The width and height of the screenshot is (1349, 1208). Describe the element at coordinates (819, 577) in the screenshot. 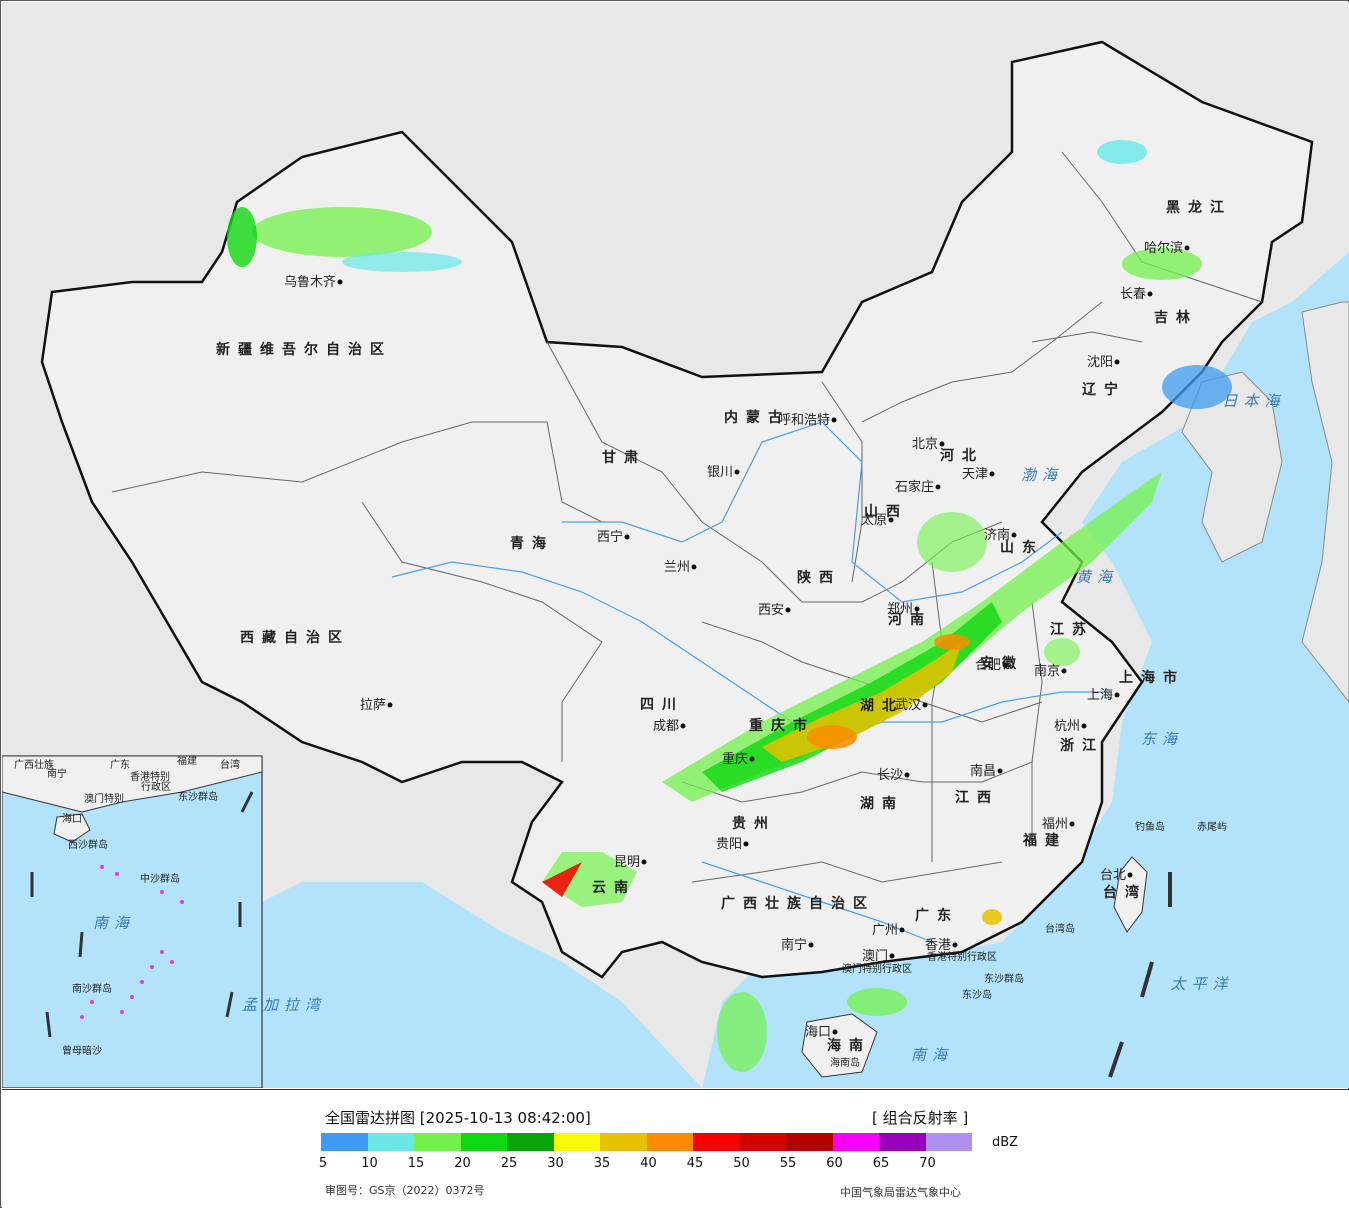

I see `province-label: 陕西` at that location.